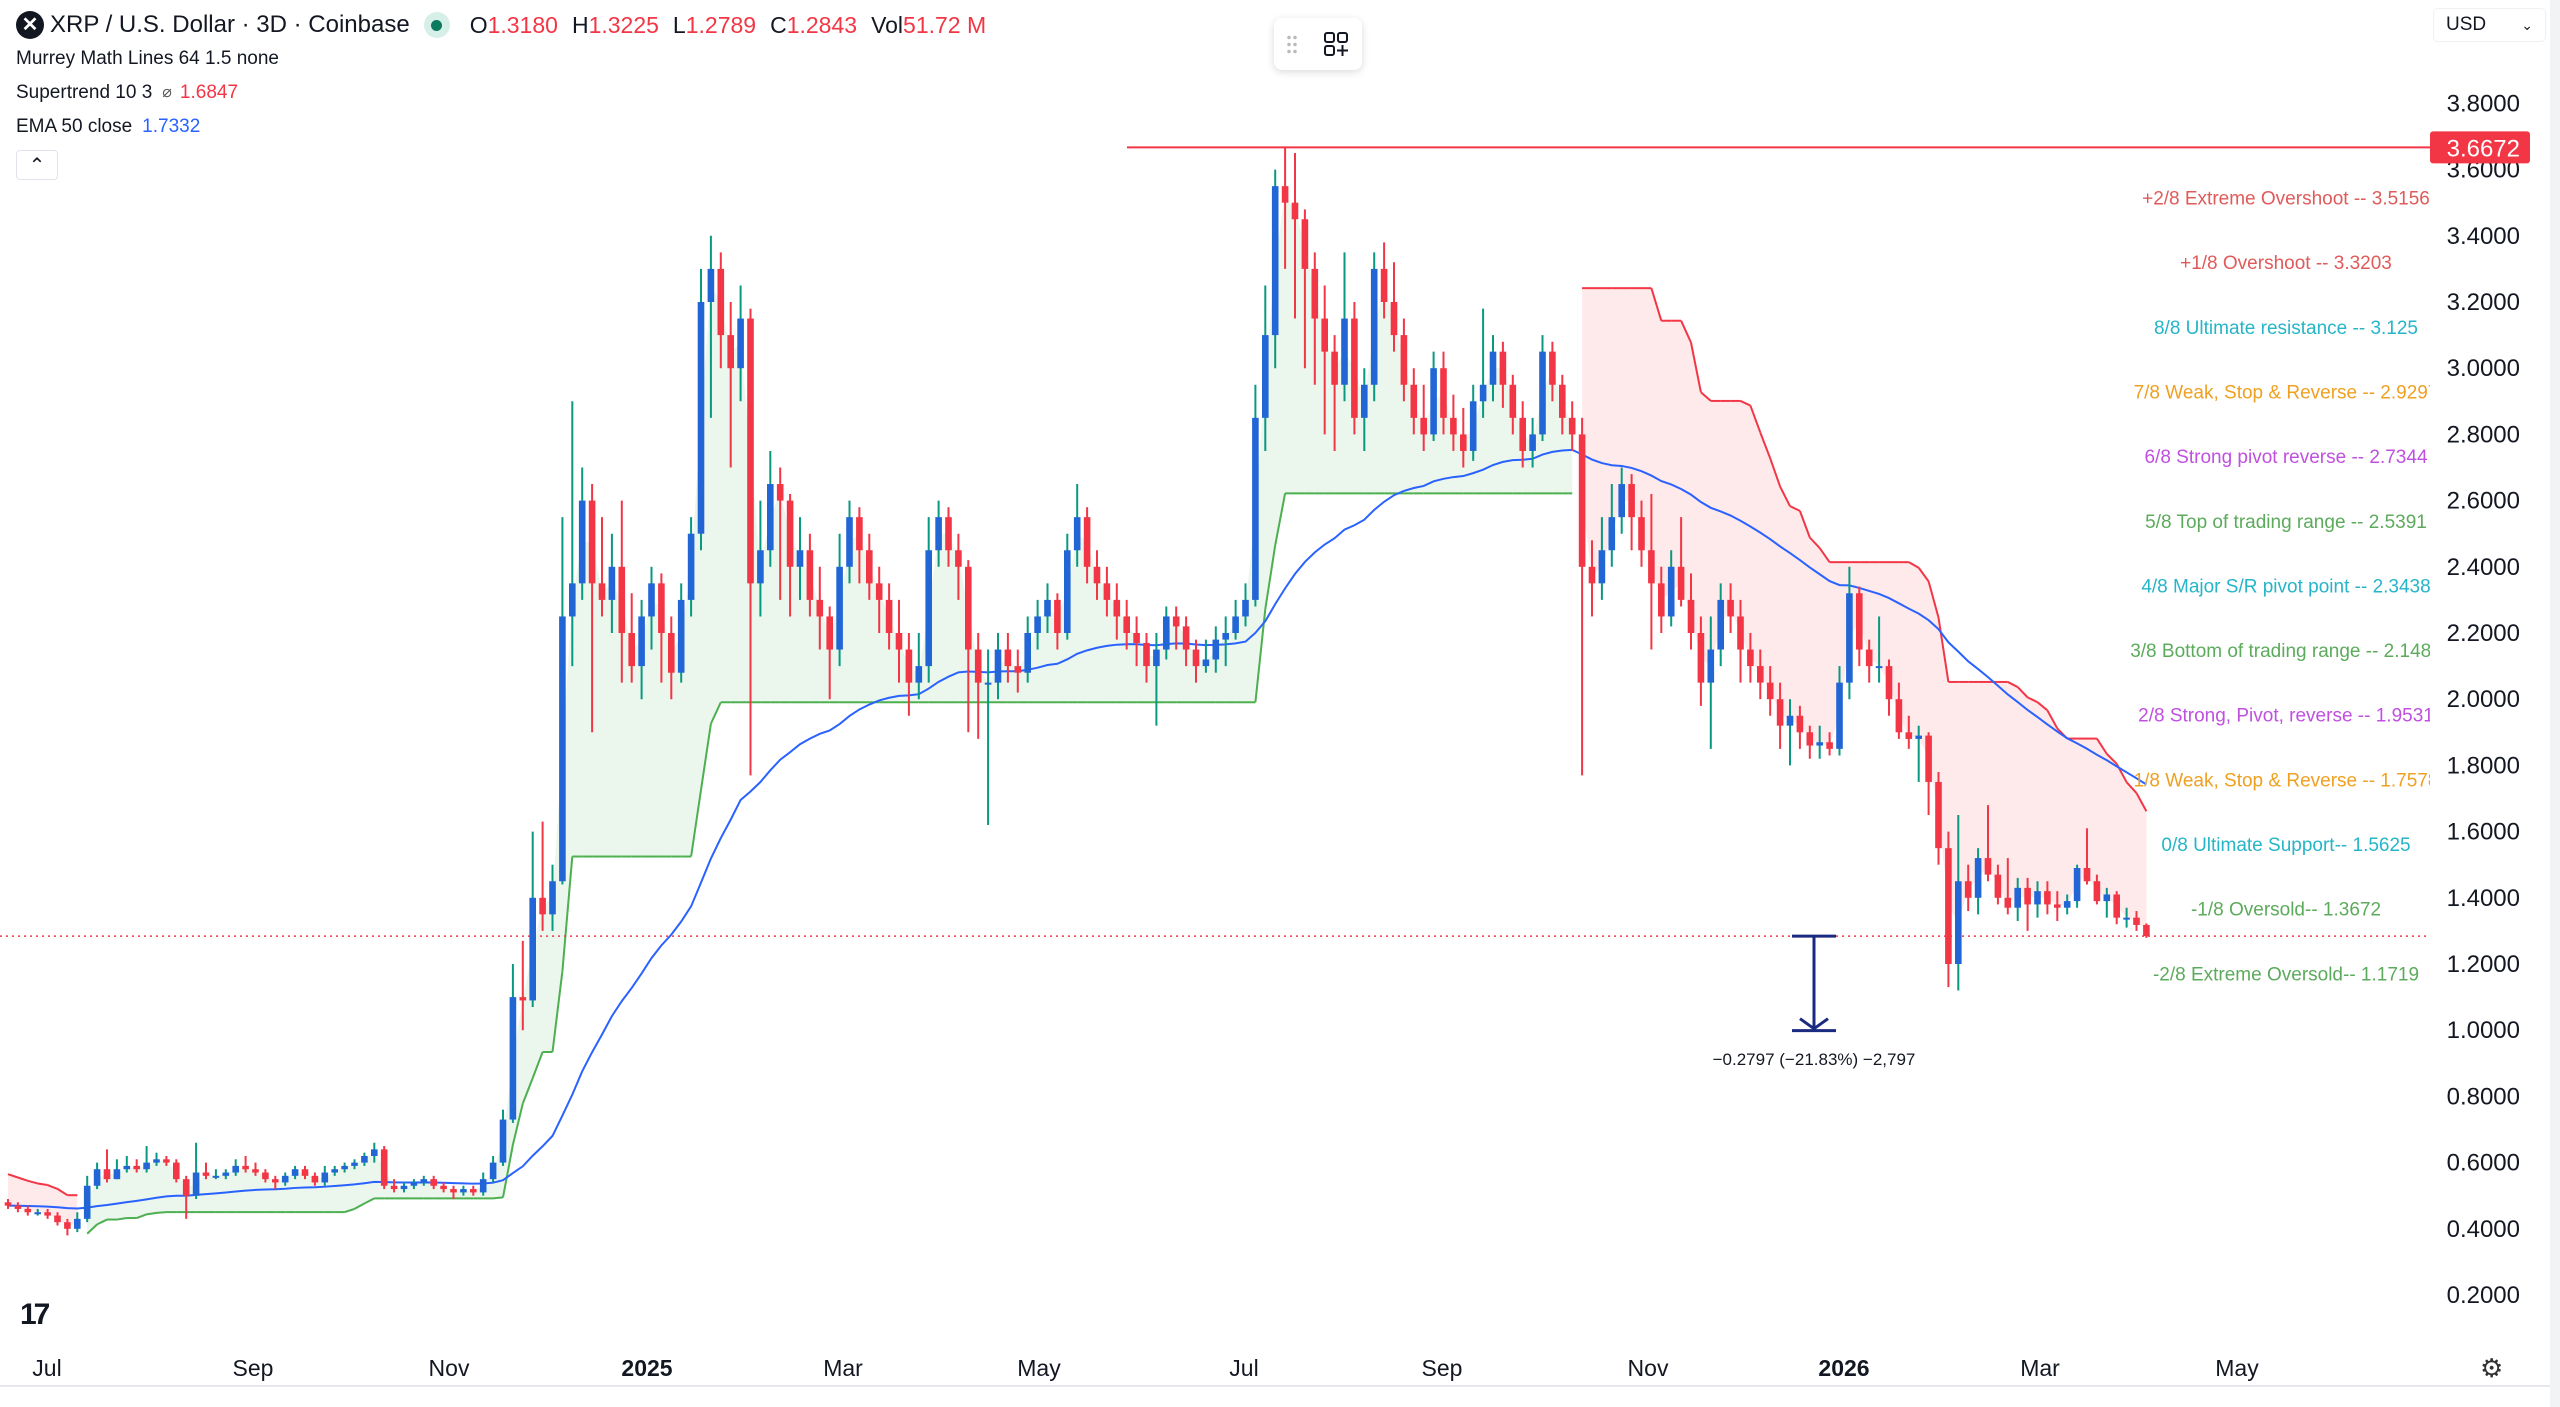  What do you see at coordinates (2286, 651) in the screenshot?
I see `murrey-level-label: 3/8 Bottom of trading range -- 2.1484` at bounding box center [2286, 651].